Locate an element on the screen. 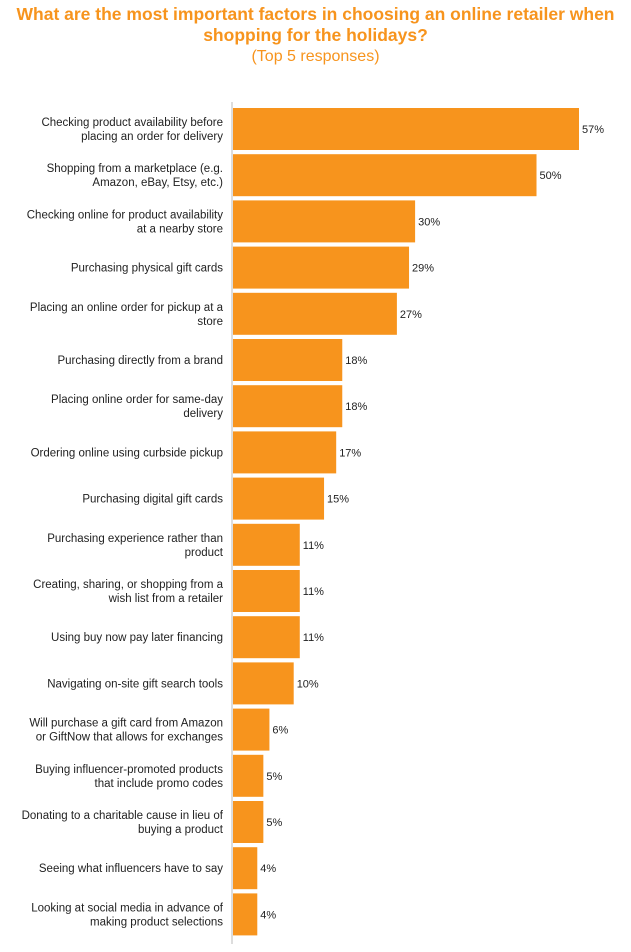  category-label-line: Using buy now pay later financing is located at coordinates (137, 638).